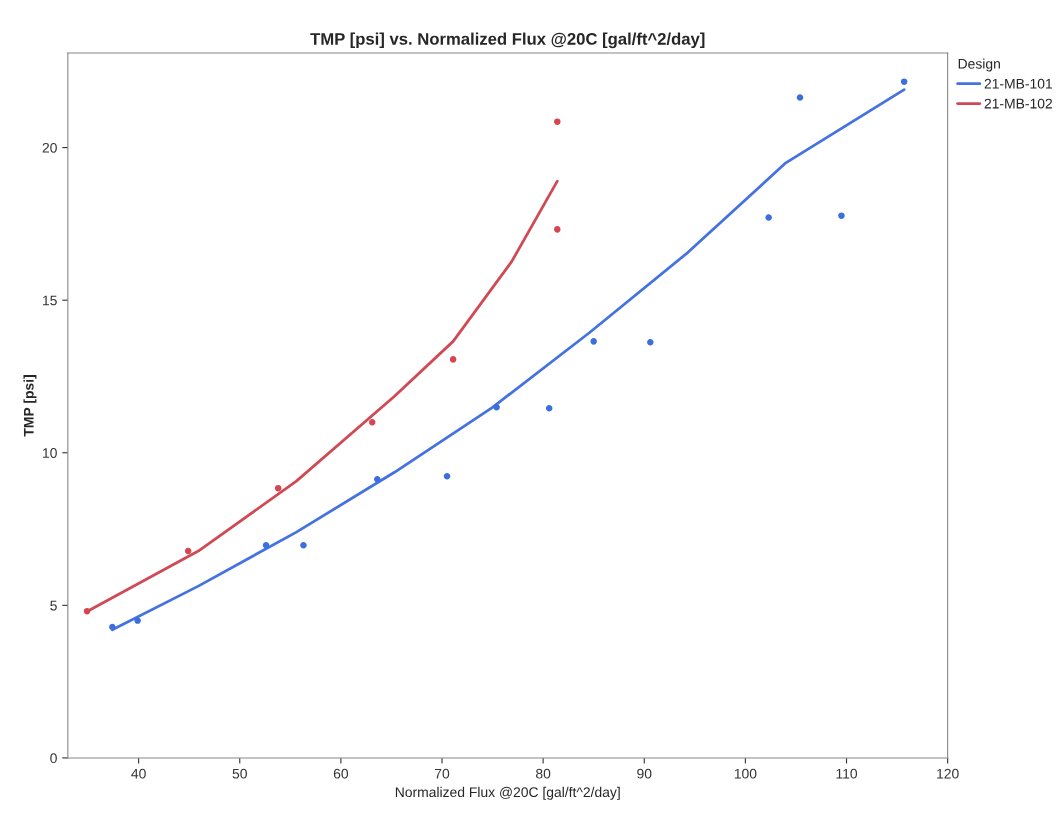  What do you see at coordinates (1018, 83) in the screenshot?
I see `legend-label: 21-MB-101` at bounding box center [1018, 83].